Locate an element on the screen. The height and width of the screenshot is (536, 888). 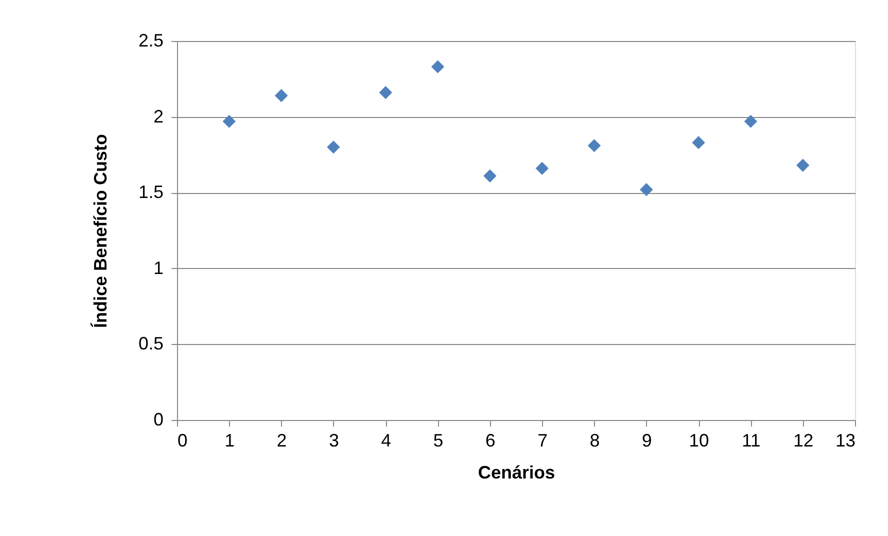
x-tick-label: 7 is located at coordinates (543, 440).